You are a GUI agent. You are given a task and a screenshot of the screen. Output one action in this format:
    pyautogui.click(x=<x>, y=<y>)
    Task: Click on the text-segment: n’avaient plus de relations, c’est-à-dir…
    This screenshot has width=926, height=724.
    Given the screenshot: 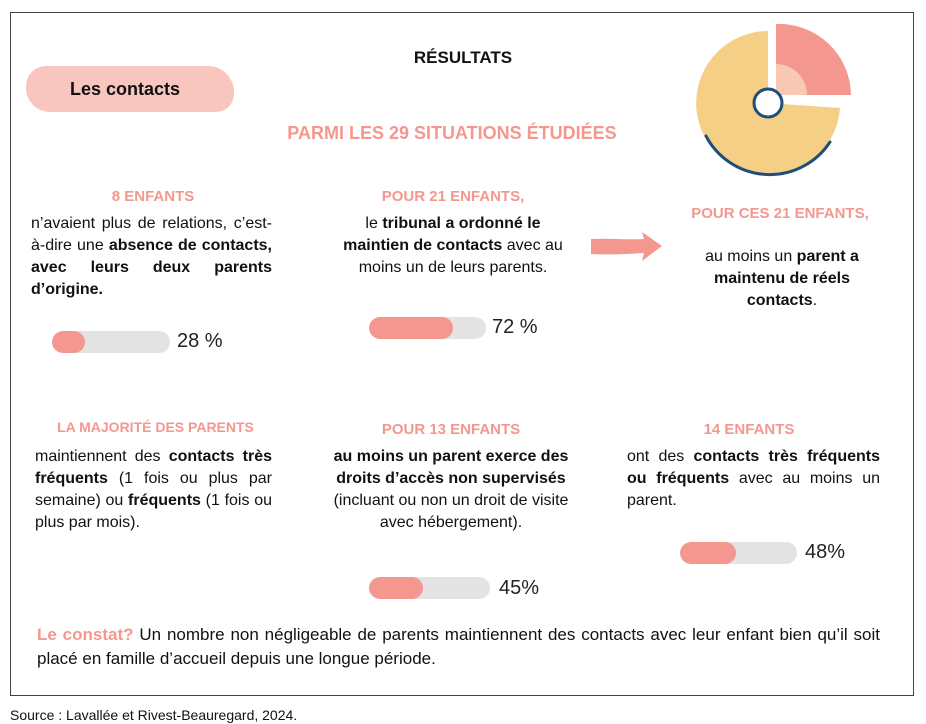 What is the action you would take?
    pyautogui.click(x=151, y=234)
    